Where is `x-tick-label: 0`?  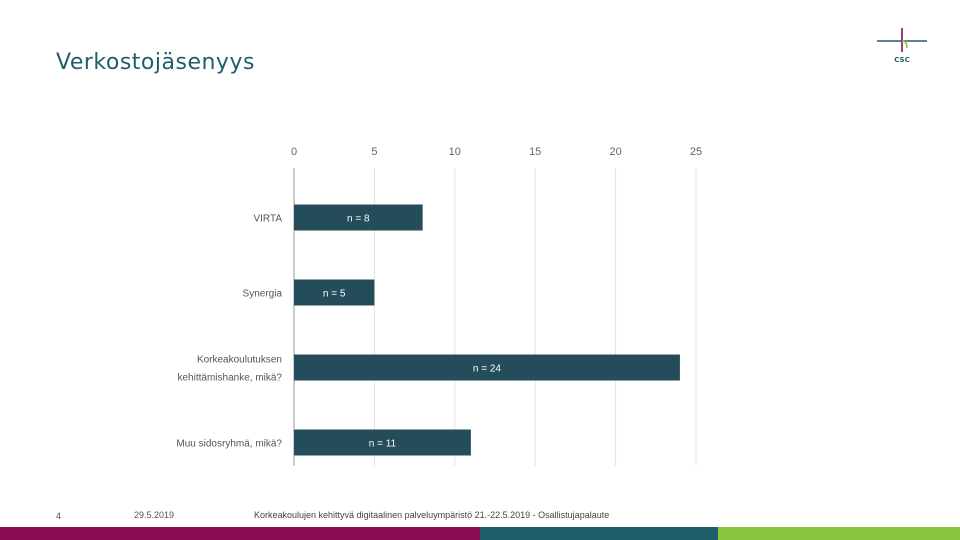 x-tick-label: 0 is located at coordinates (294, 152).